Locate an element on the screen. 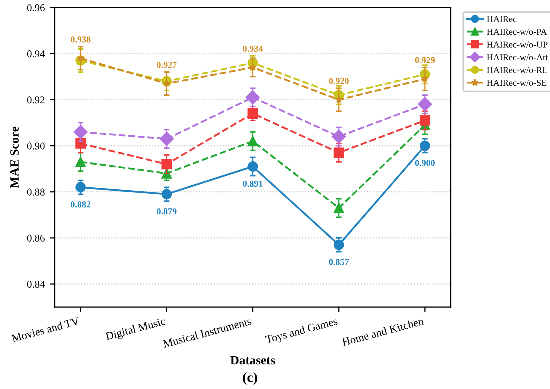 This screenshot has height=389, width=550. data-label: 0.900 is located at coordinates (425, 163).